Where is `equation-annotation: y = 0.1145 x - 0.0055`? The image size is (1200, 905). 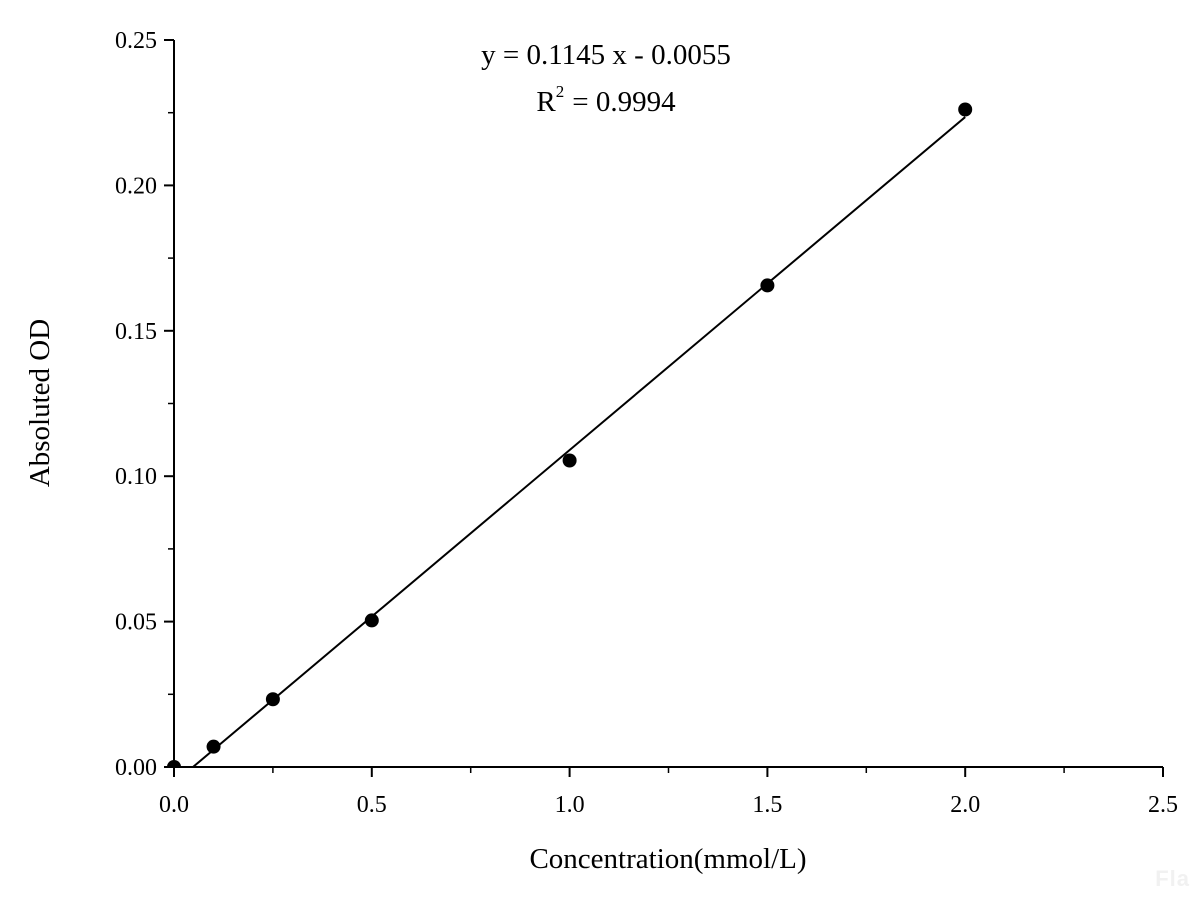
equation-annotation: y = 0.1145 x - 0.0055 is located at coordinates (606, 55).